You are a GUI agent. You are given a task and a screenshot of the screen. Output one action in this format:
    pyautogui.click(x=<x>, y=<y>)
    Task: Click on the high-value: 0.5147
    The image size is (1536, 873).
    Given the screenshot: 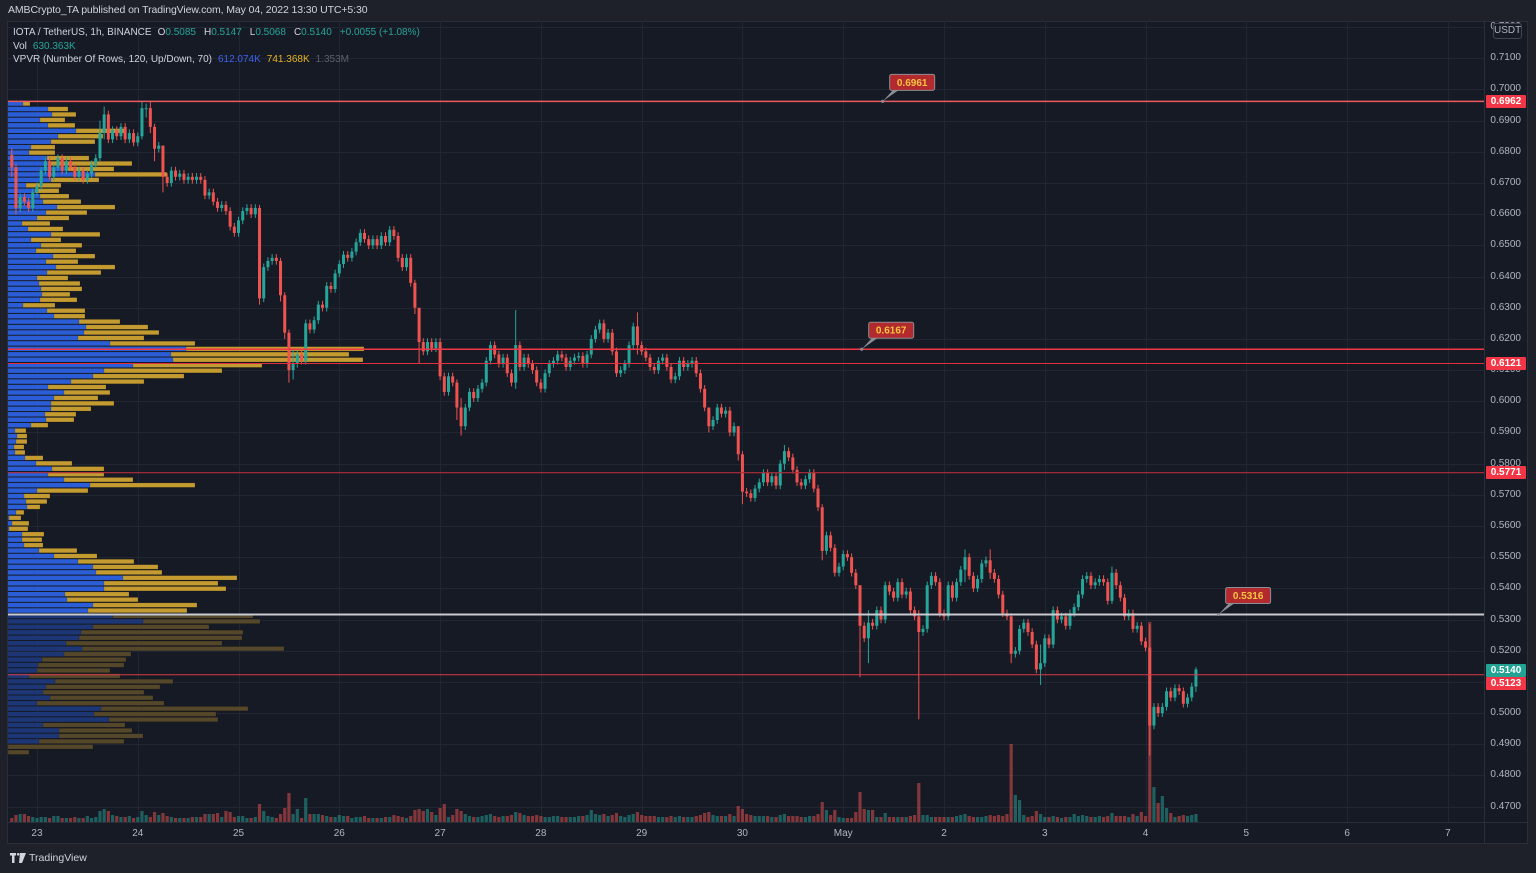 What is the action you would take?
    pyautogui.click(x=226, y=32)
    